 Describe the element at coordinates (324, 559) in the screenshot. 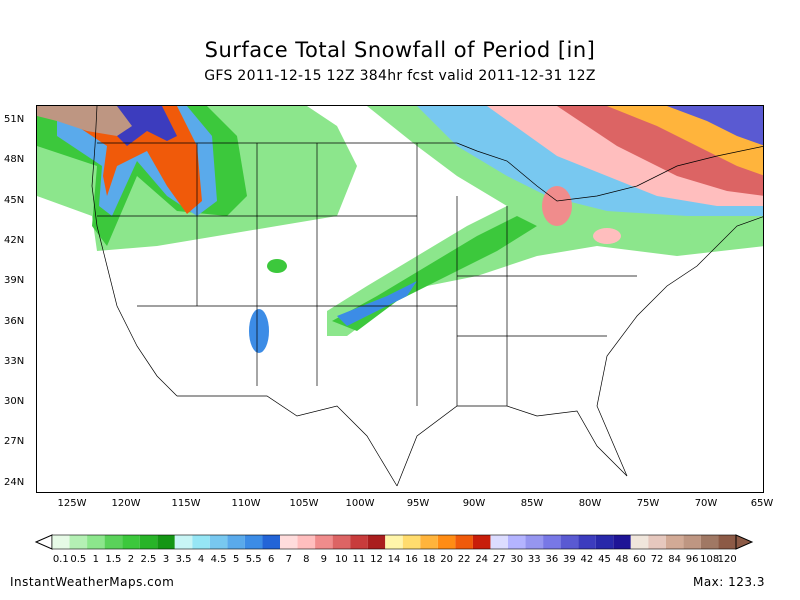

I see `legend-label: 9` at that location.